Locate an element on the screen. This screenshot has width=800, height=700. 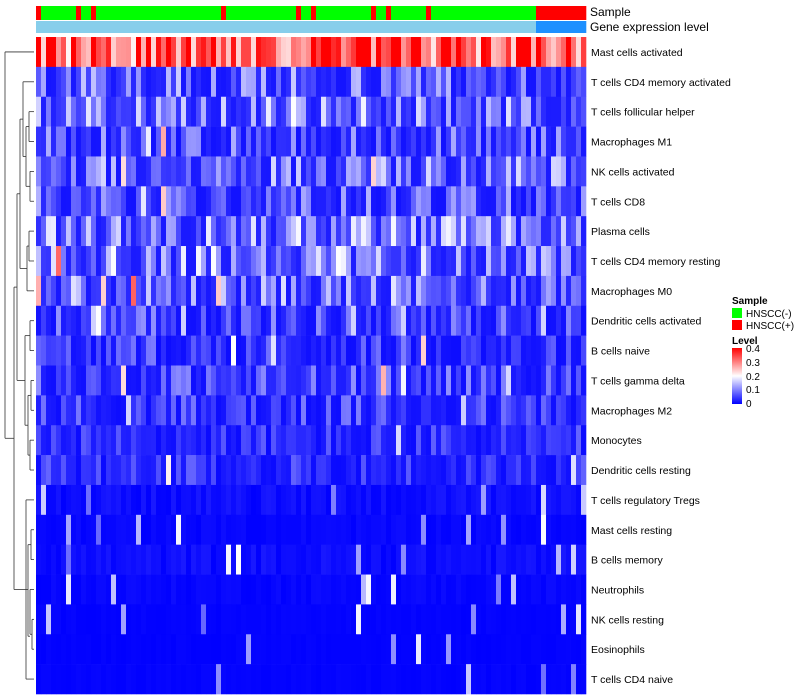
row-label: T cells gamma delta is located at coordinates (638, 381).